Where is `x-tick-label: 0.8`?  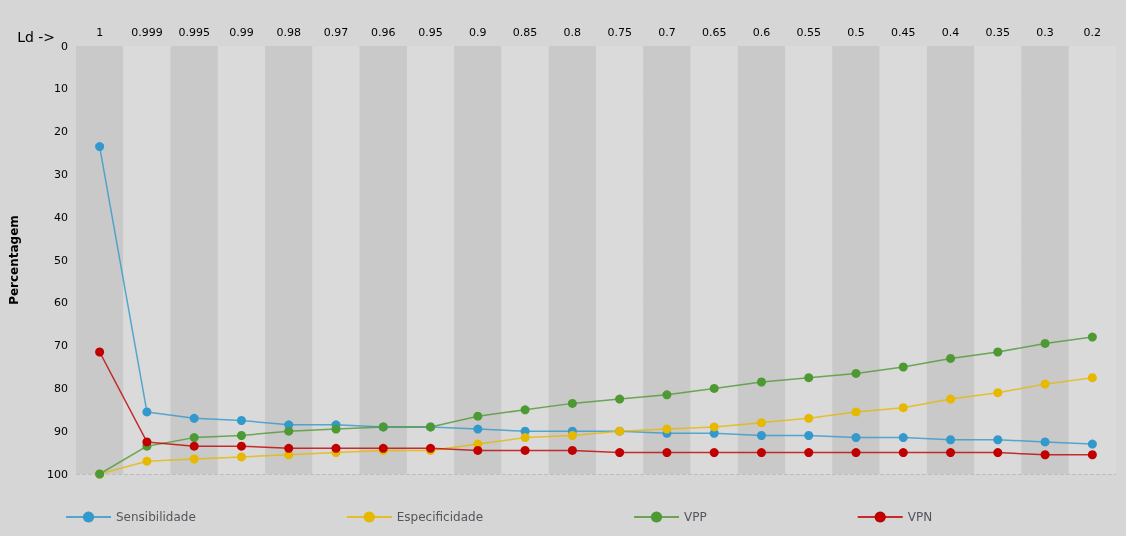 x-tick-label: 0.8 is located at coordinates (572, 32).